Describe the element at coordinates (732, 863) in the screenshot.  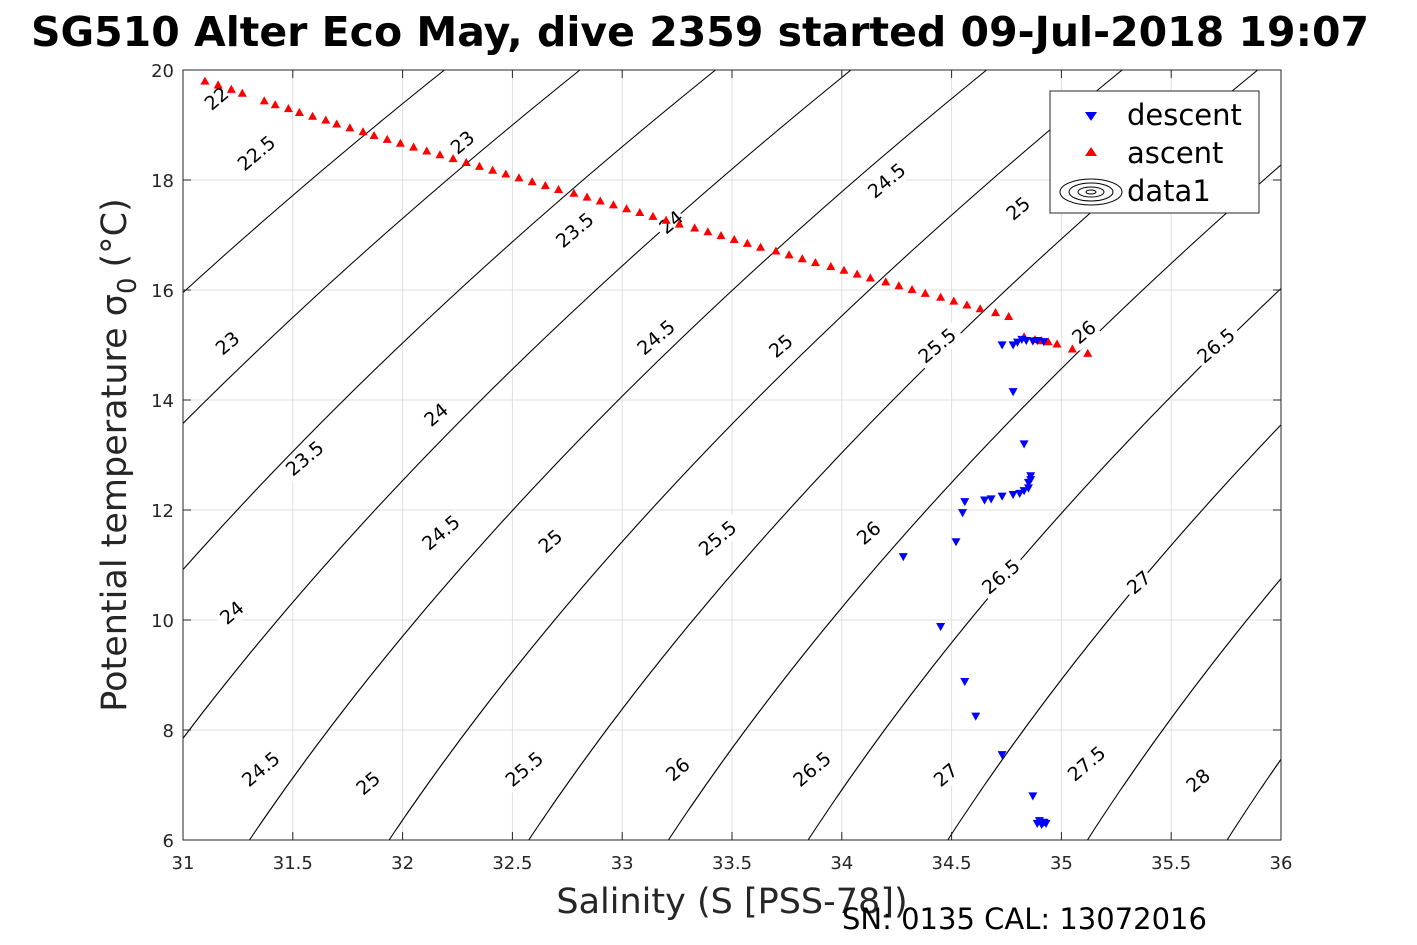
I see `x-tick-label: 33.5` at that location.